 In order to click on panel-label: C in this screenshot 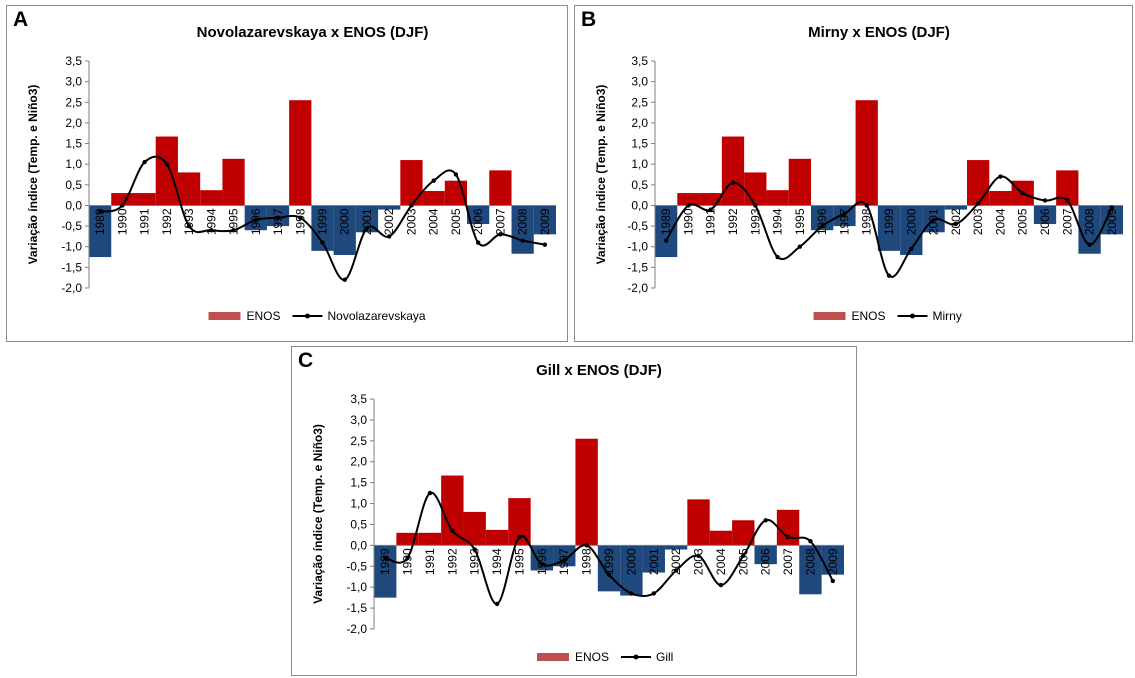, I will do `click(306, 360)`.